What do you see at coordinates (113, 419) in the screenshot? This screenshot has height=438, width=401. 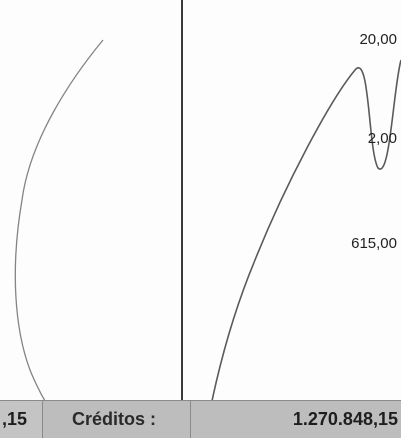 I see `credits-label: Créditos :` at bounding box center [113, 419].